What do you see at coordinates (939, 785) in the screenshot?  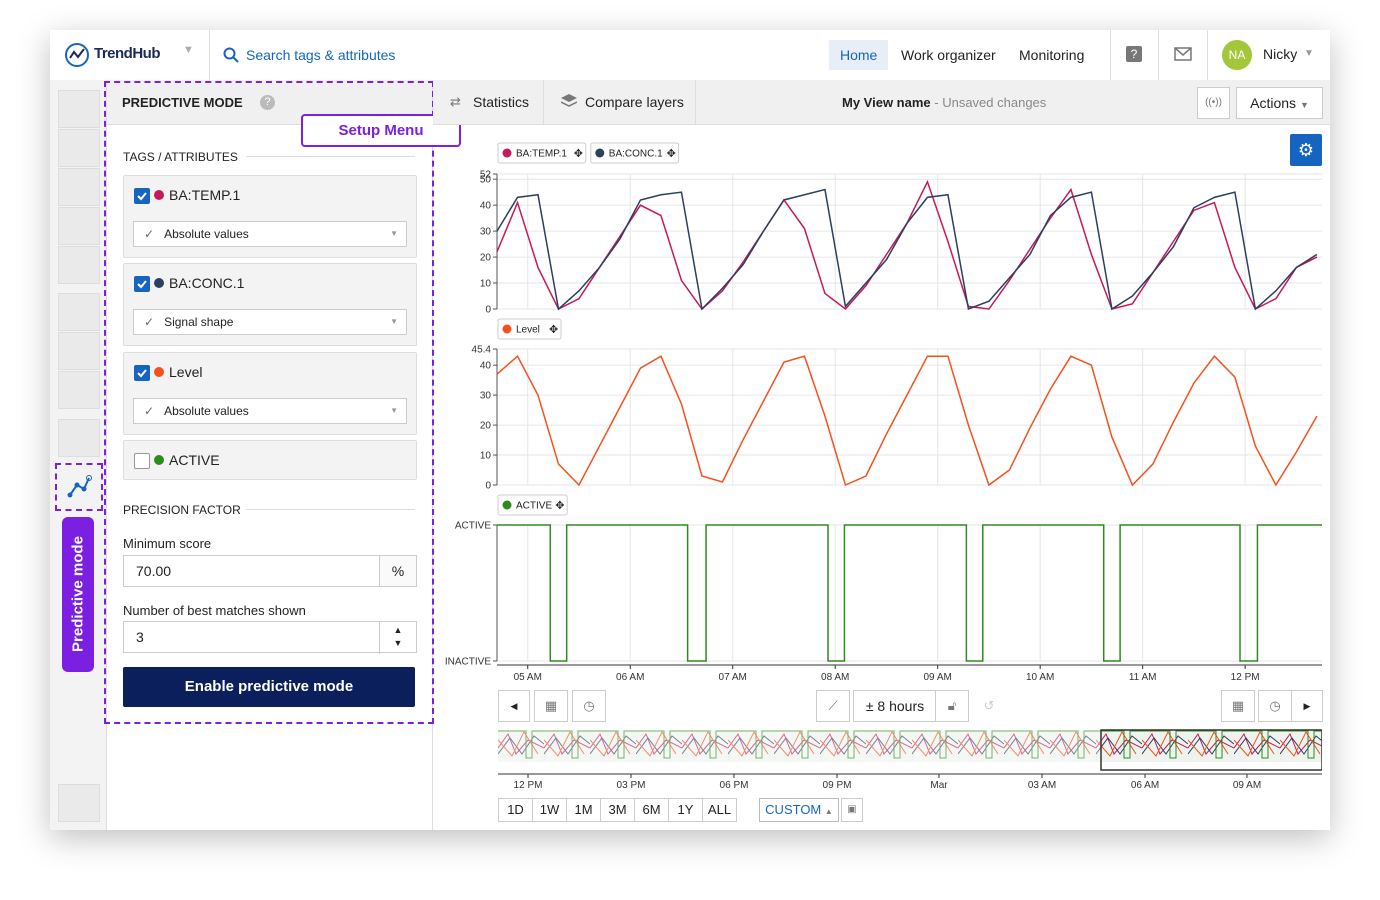 I see `overview-tick-label: Mar` at bounding box center [939, 785].